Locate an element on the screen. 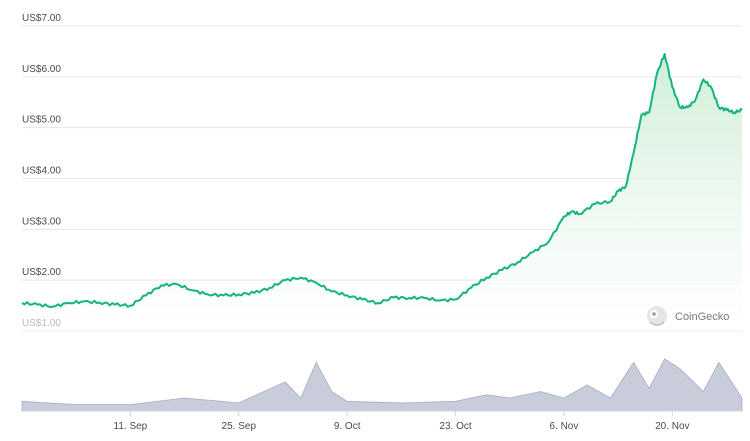 The image size is (750, 441). x-tick-label: 11. Sep is located at coordinates (131, 426).